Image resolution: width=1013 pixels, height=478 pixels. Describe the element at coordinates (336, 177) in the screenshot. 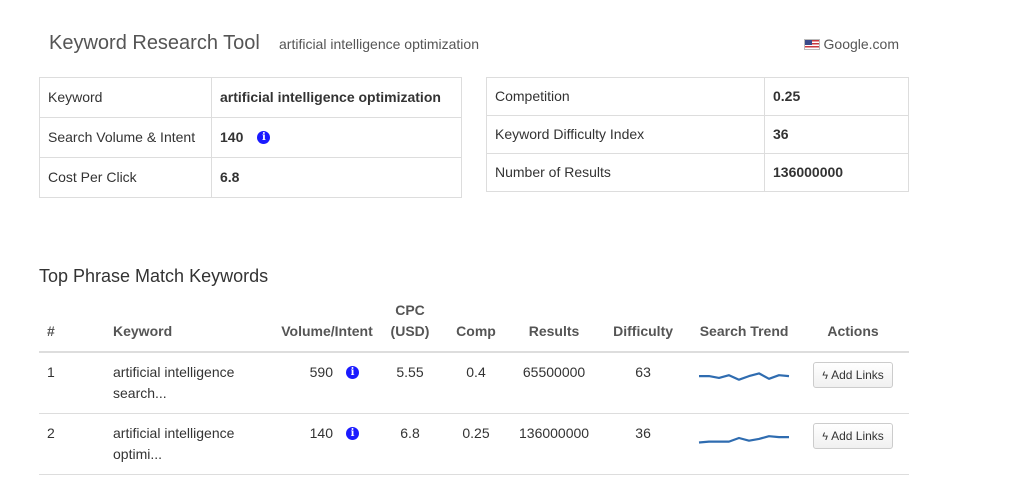

I see `cpc-value: 6.8` at that location.